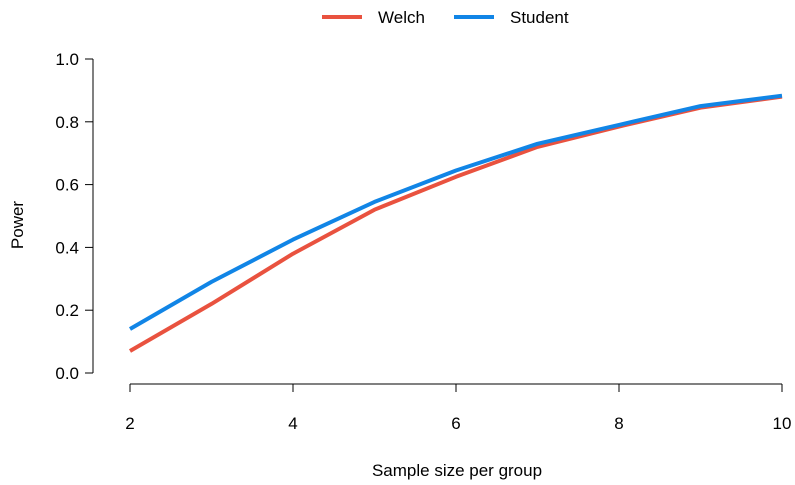 This screenshot has width=795, height=485. Describe the element at coordinates (129, 423) in the screenshot. I see `x-tick-label: 2` at that location.